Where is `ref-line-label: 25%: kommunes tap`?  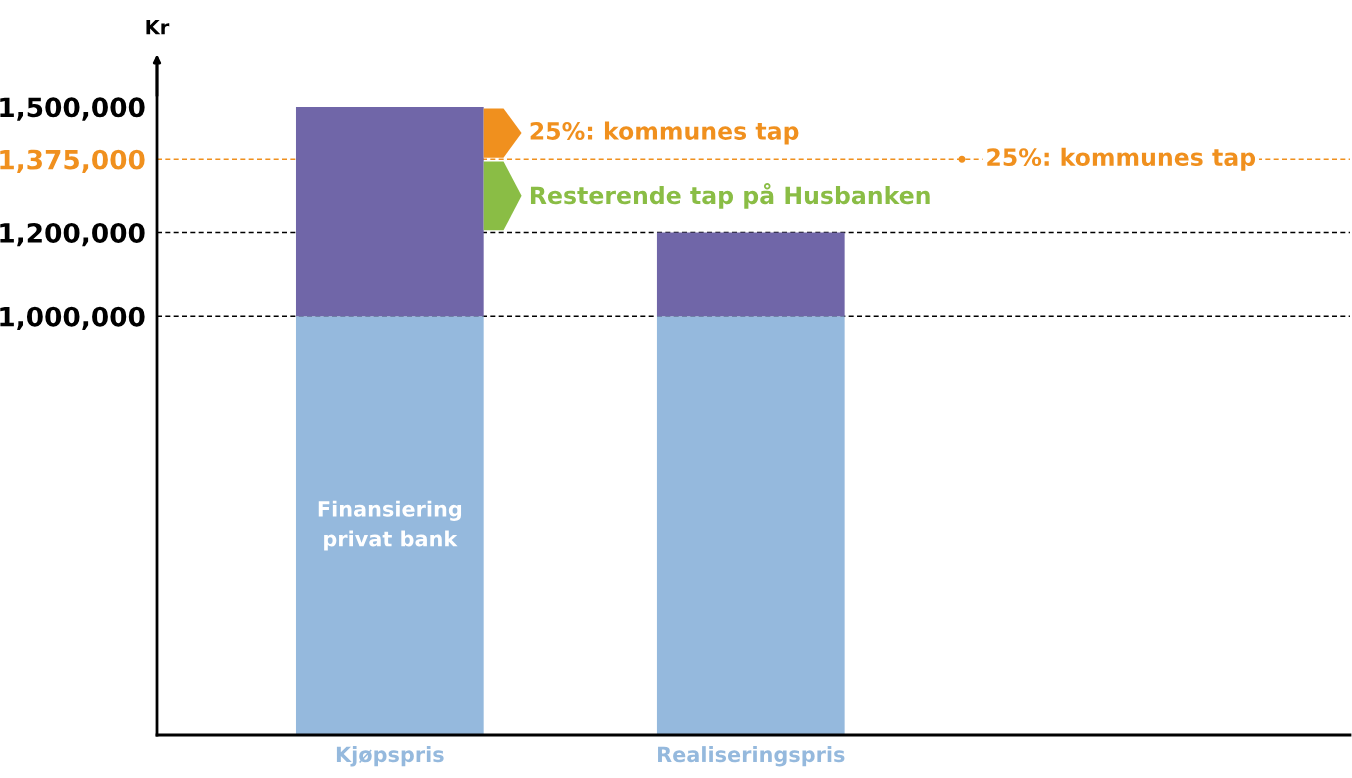
ref-line-label: 25%: kommunes tap is located at coordinates (1121, 159).